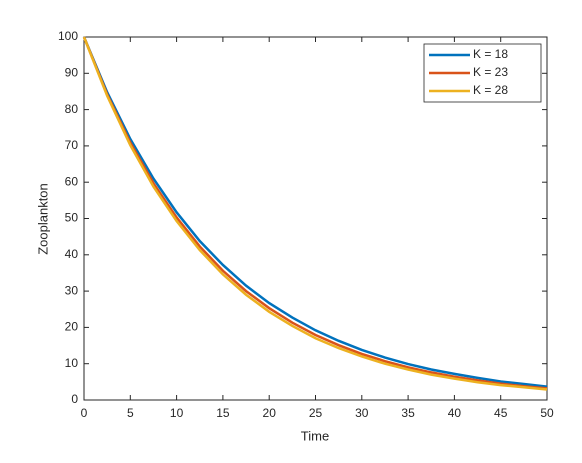  What do you see at coordinates (270, 413) in the screenshot?
I see `x-tick-label: 20` at bounding box center [270, 413].